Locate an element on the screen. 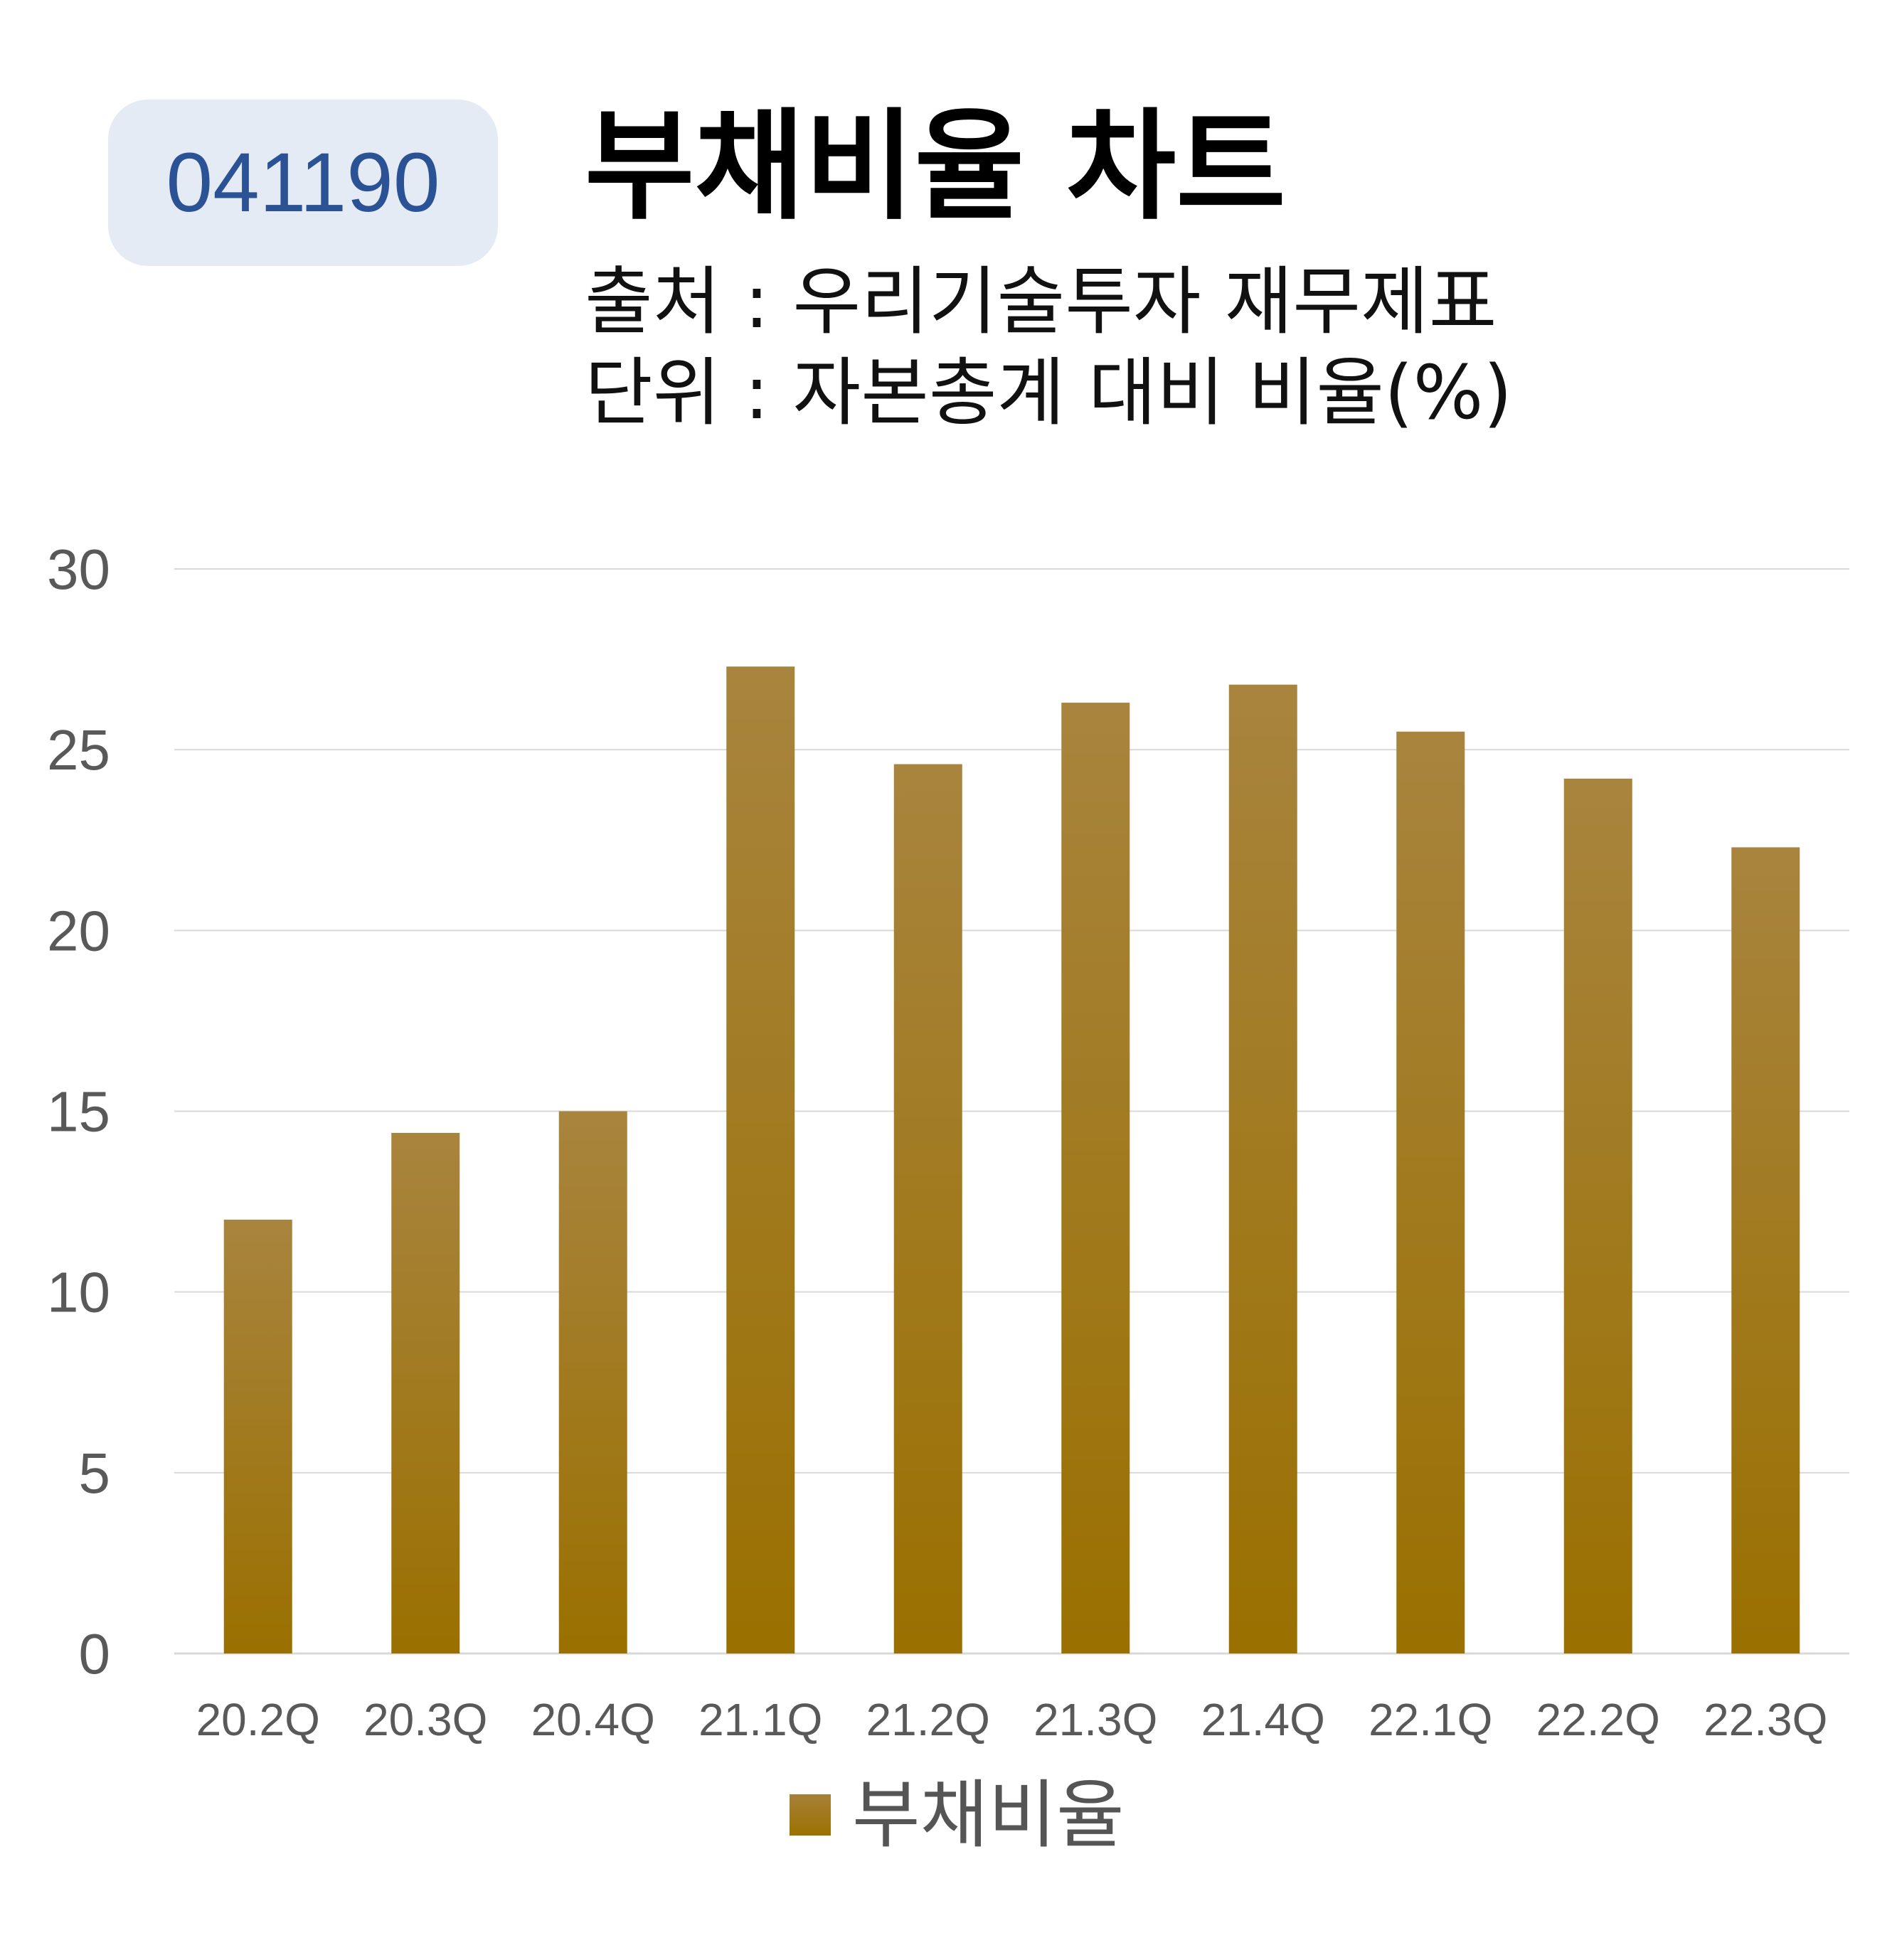 This screenshot has width=1897, height=1960. bar-20.3Q is located at coordinates (425, 1393).